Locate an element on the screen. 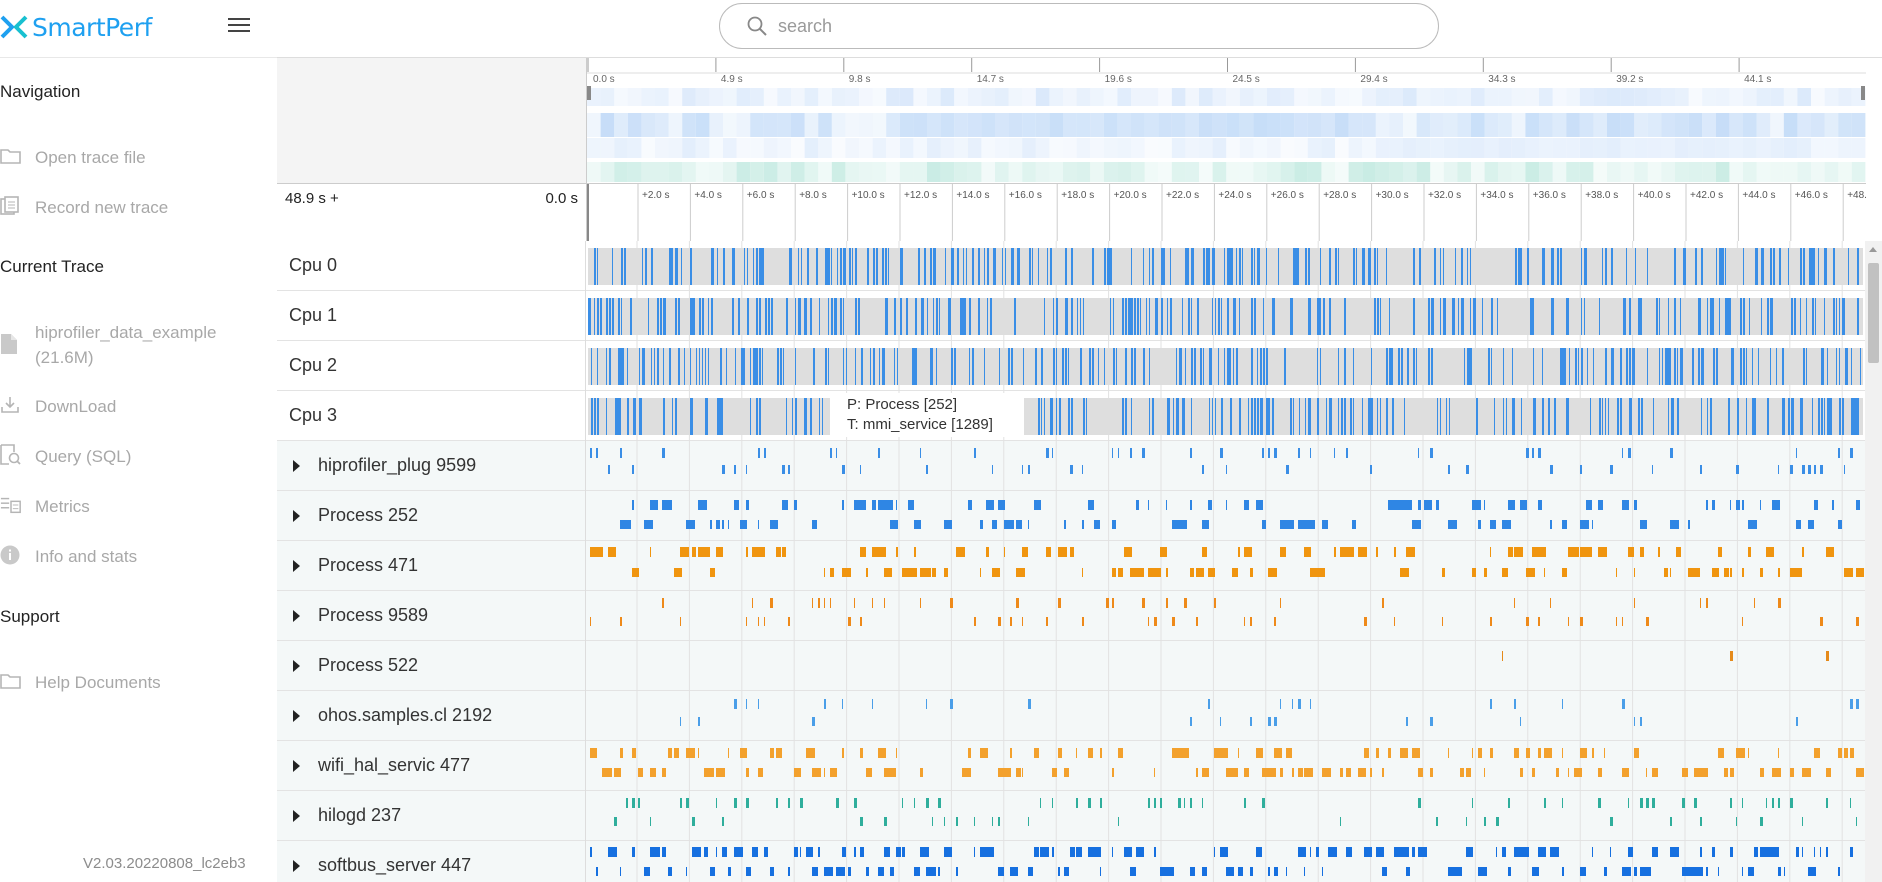 This screenshot has width=1882, height=882. svg-text: +34.0 s is located at coordinates (1496, 195).